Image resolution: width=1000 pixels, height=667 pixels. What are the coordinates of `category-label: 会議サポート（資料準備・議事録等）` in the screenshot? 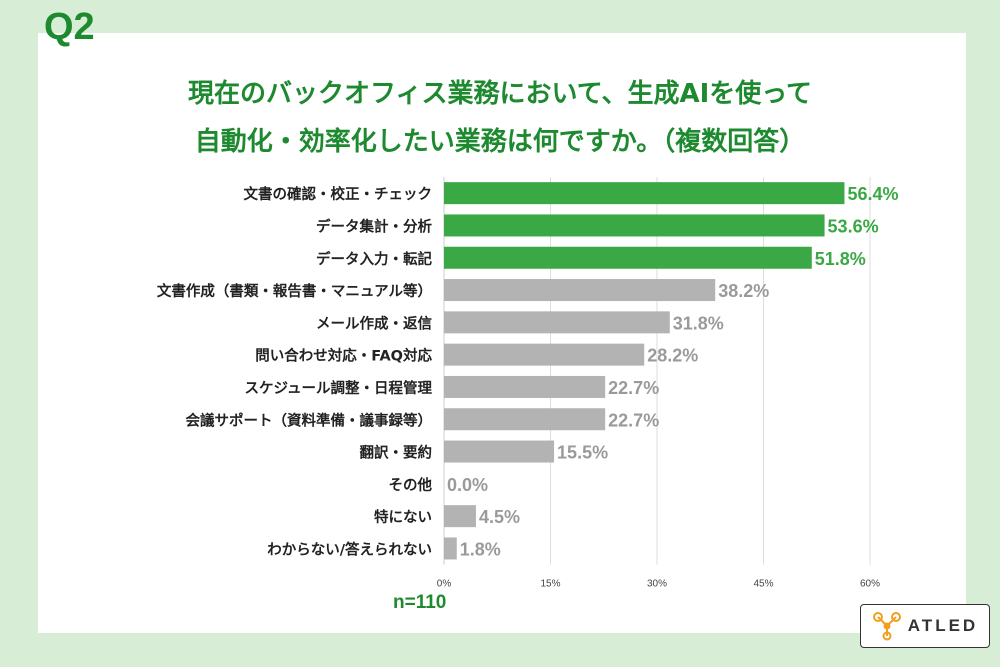 It's located at (309, 420).